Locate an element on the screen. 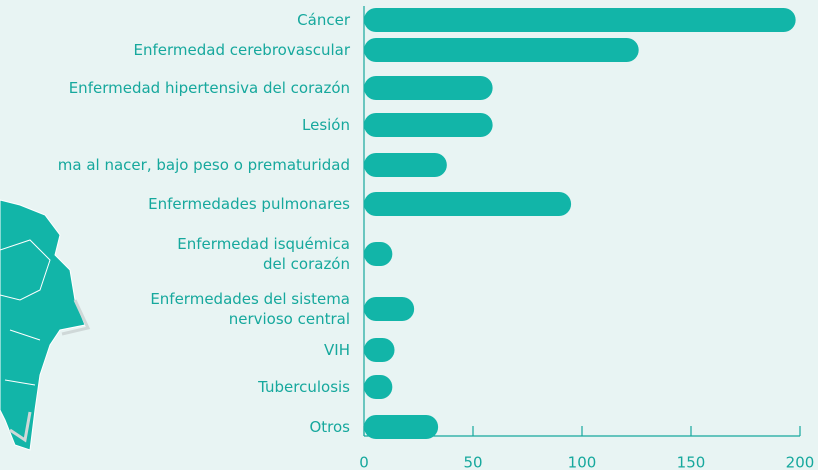 Image resolution: width=818 pixels, height=470 pixels. y-tick-label-line: Cáncer is located at coordinates (324, 20).